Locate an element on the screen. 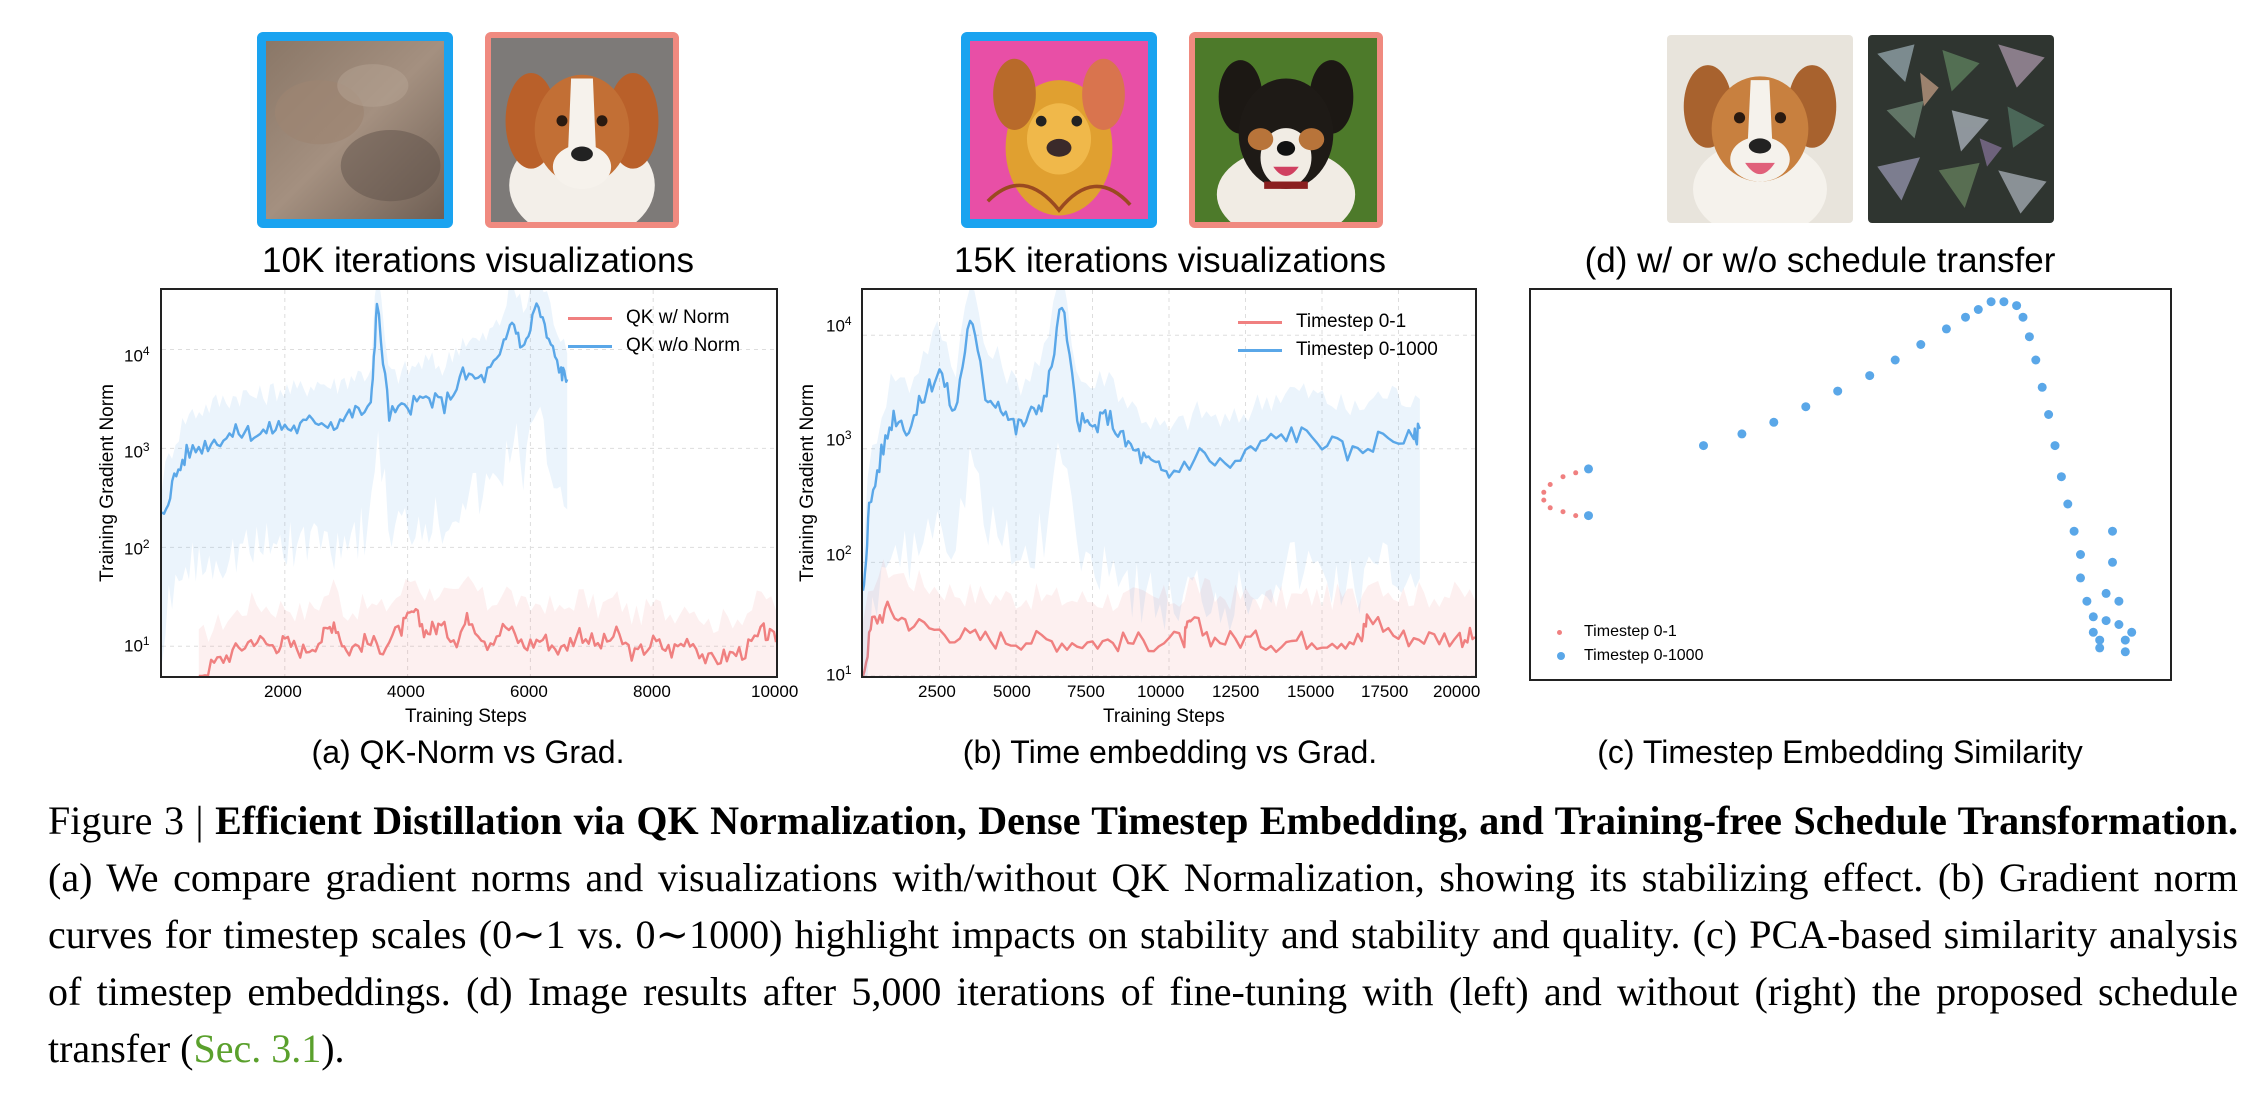  chart-a-xlabel: Training Steps is located at coordinates (466, 716).